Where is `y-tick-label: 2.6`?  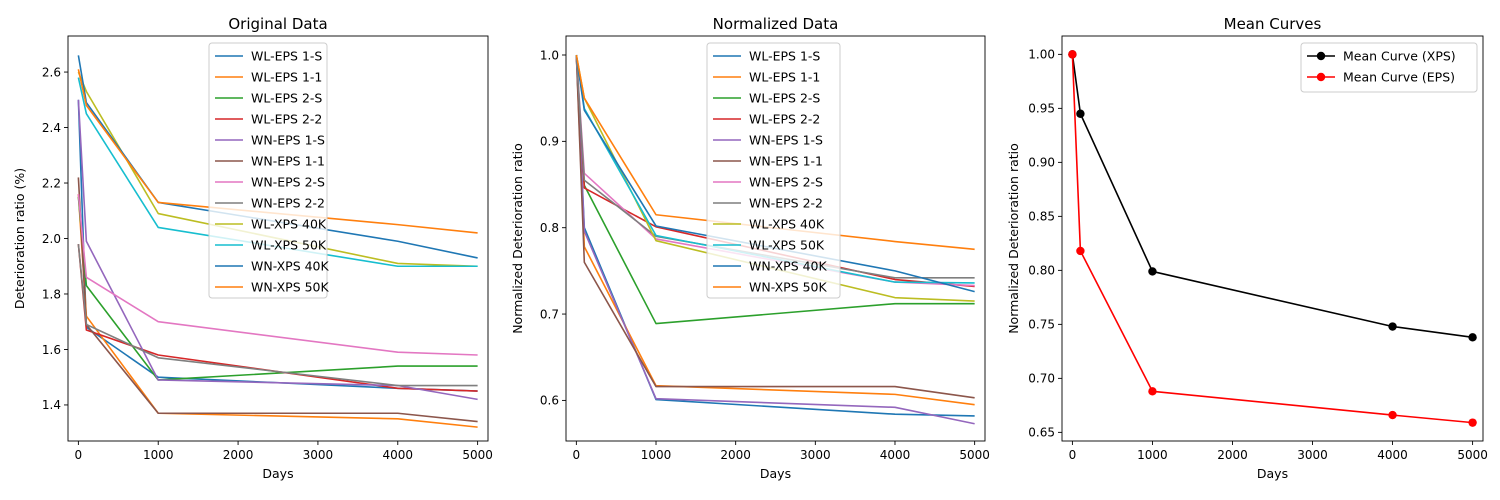 y-tick-label: 2.6 is located at coordinates (51, 72).